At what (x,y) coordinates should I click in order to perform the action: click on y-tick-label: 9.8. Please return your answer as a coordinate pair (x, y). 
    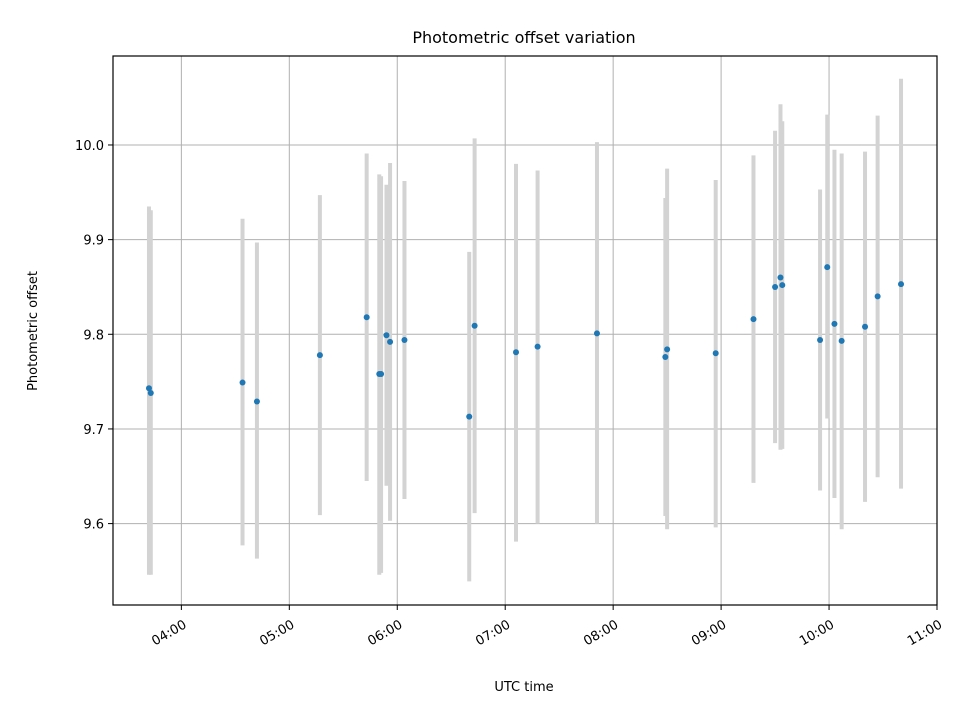
    Looking at the image, I should click on (93, 335).